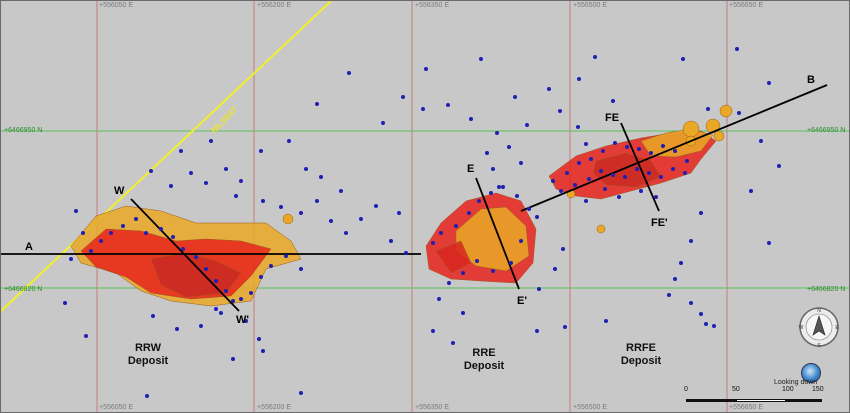  I want to click on svg-text: N, so click(819, 311).